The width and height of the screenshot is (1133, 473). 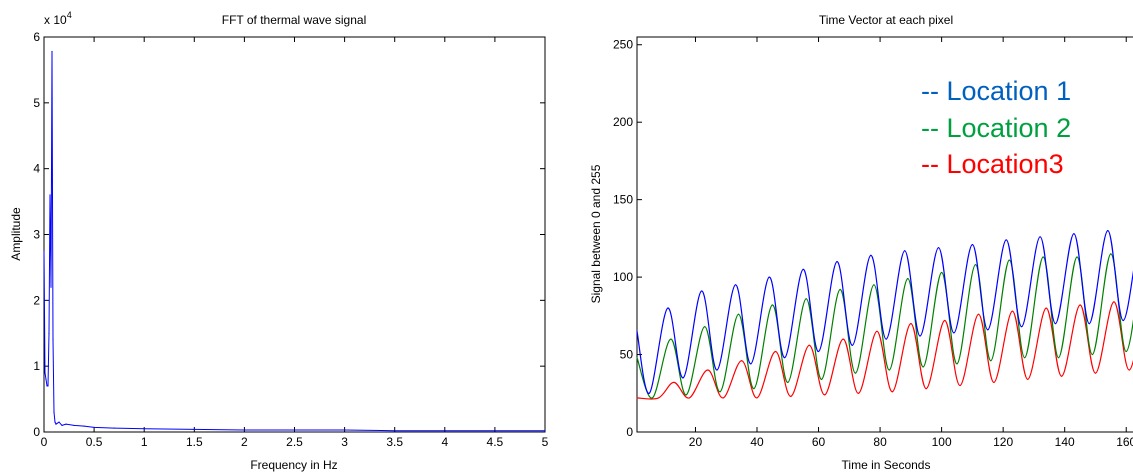 What do you see at coordinates (344, 442) in the screenshot?
I see `fft-x-tick-label: 3` at bounding box center [344, 442].